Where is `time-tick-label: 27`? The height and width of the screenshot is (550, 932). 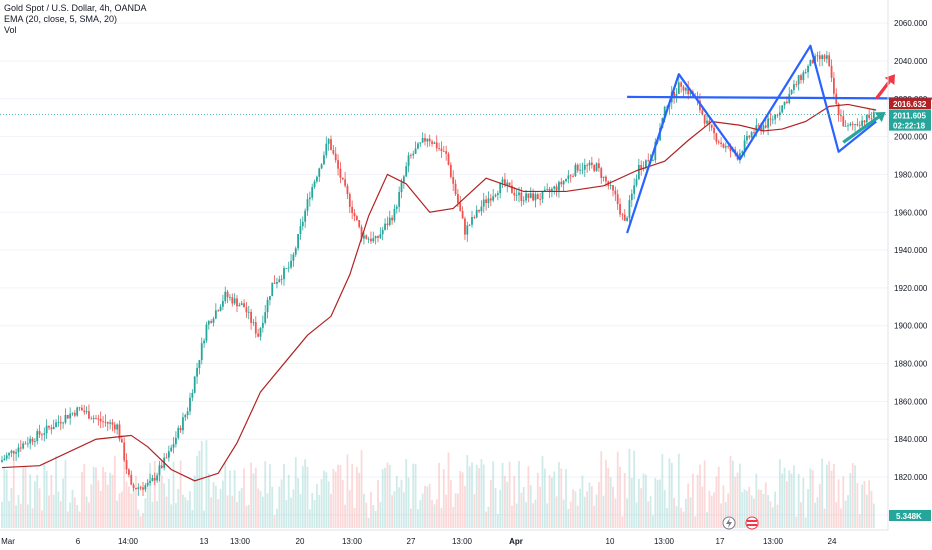
time-tick-label: 27 is located at coordinates (411, 541).